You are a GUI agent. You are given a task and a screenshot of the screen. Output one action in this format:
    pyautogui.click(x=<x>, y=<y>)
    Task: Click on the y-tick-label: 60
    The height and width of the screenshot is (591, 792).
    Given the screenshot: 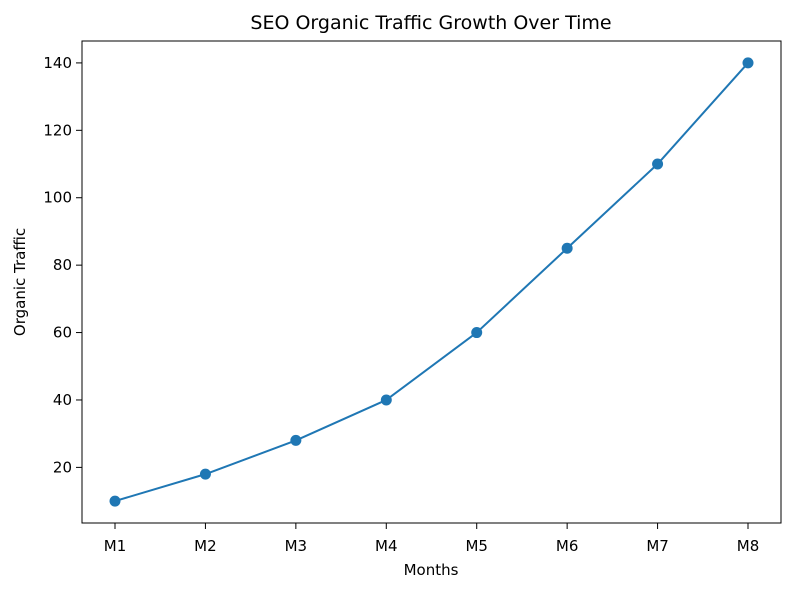 What is the action you would take?
    pyautogui.click(x=62, y=333)
    